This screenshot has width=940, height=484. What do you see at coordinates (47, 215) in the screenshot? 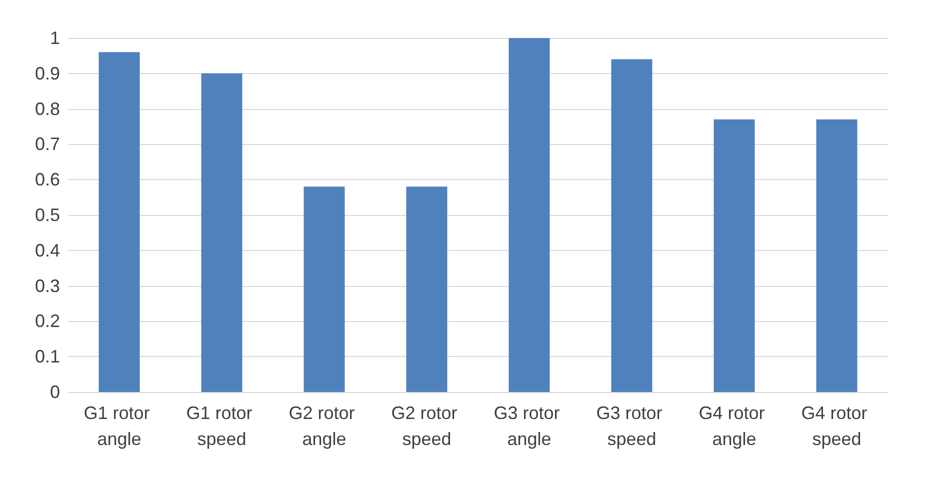
I see `y-tick-label: 0.5` at bounding box center [47, 215].